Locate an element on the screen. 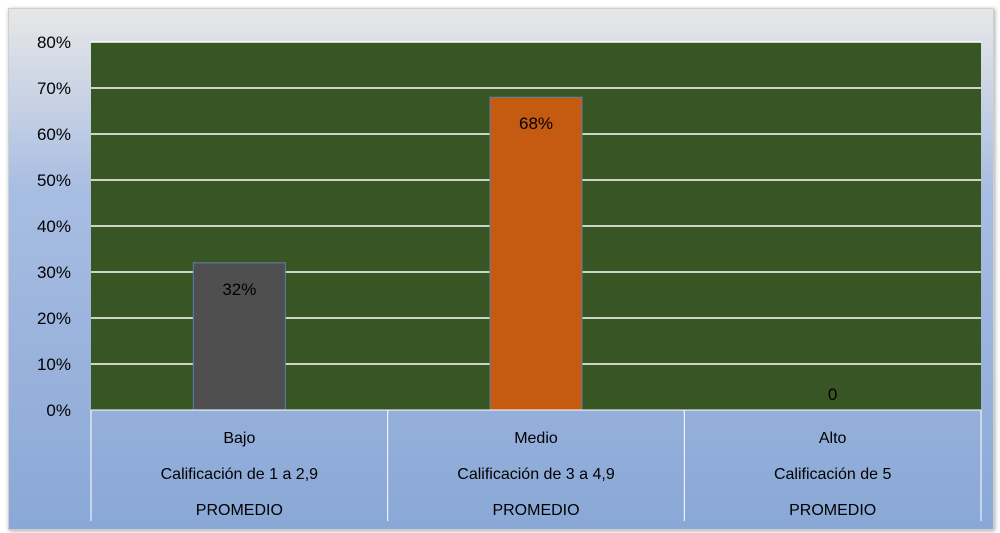  data-label: 68% is located at coordinates (536, 123).